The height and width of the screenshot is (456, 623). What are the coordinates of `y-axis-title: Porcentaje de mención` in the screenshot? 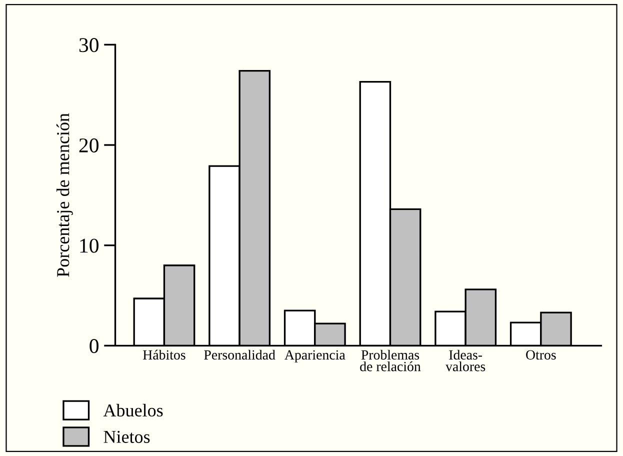 It's located at (64, 195).